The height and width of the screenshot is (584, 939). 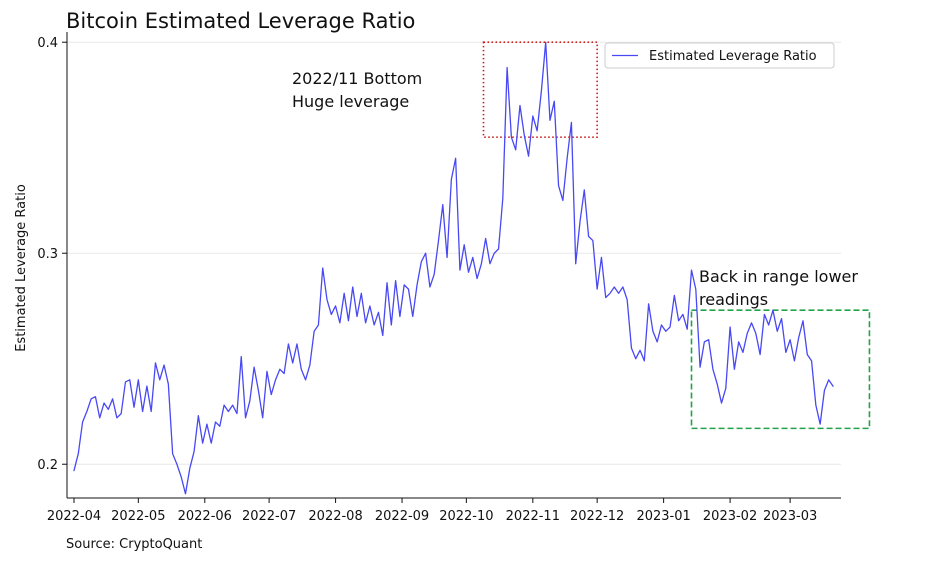 I want to click on range-highlight-box, so click(x=780, y=369).